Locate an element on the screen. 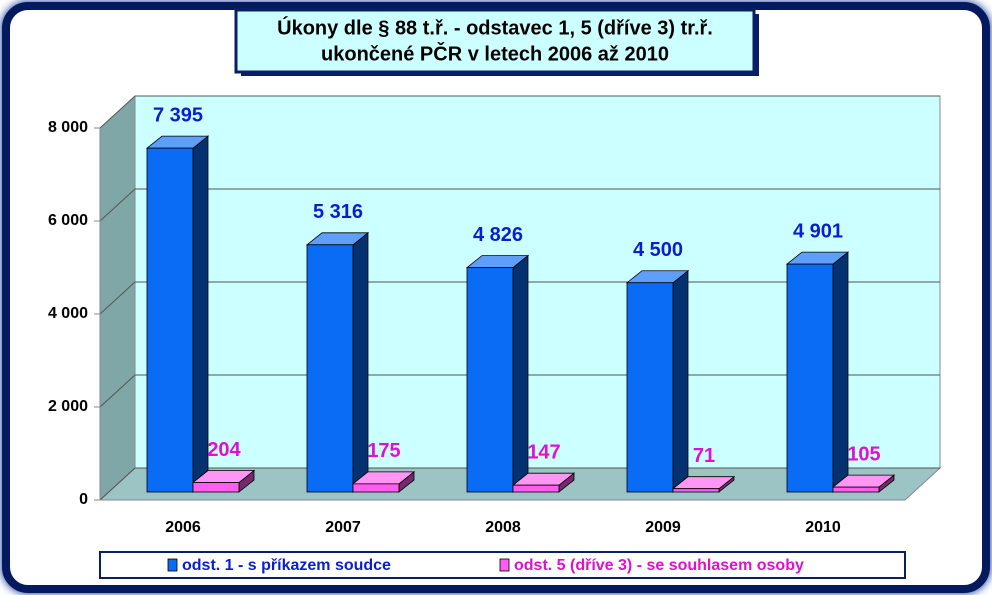 The height and width of the screenshot is (595, 992). x-tick-label: 2006 is located at coordinates (183, 527).